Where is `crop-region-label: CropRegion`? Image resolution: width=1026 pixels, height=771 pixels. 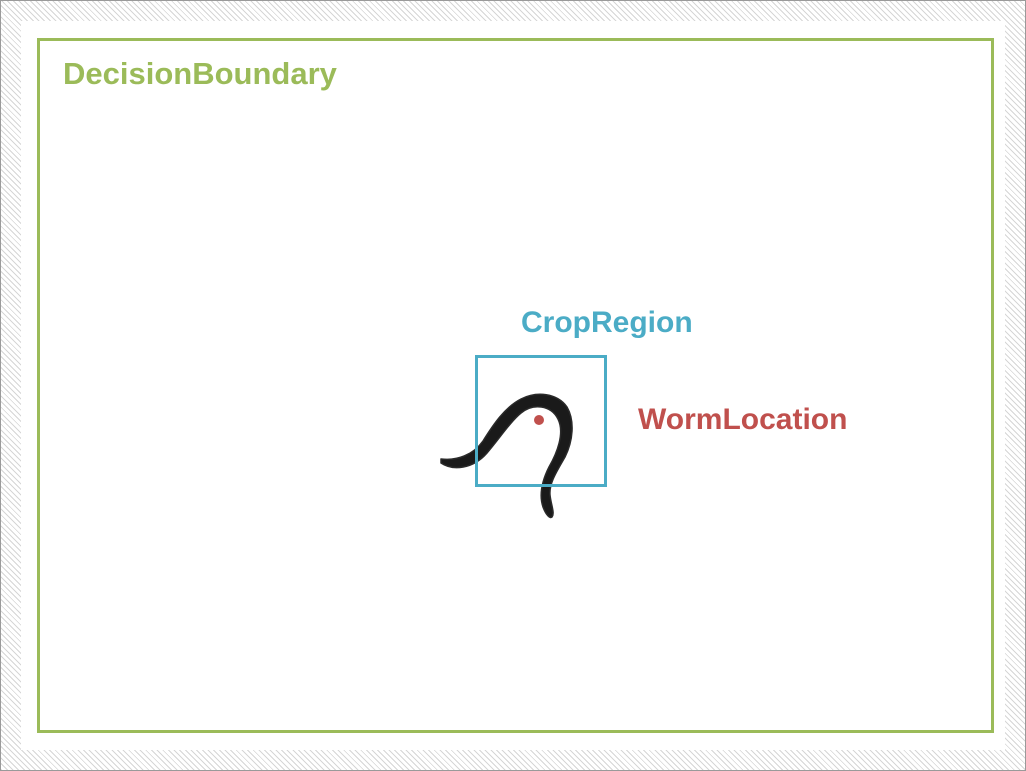 crop-region-label: CropRegion is located at coordinates (607, 322).